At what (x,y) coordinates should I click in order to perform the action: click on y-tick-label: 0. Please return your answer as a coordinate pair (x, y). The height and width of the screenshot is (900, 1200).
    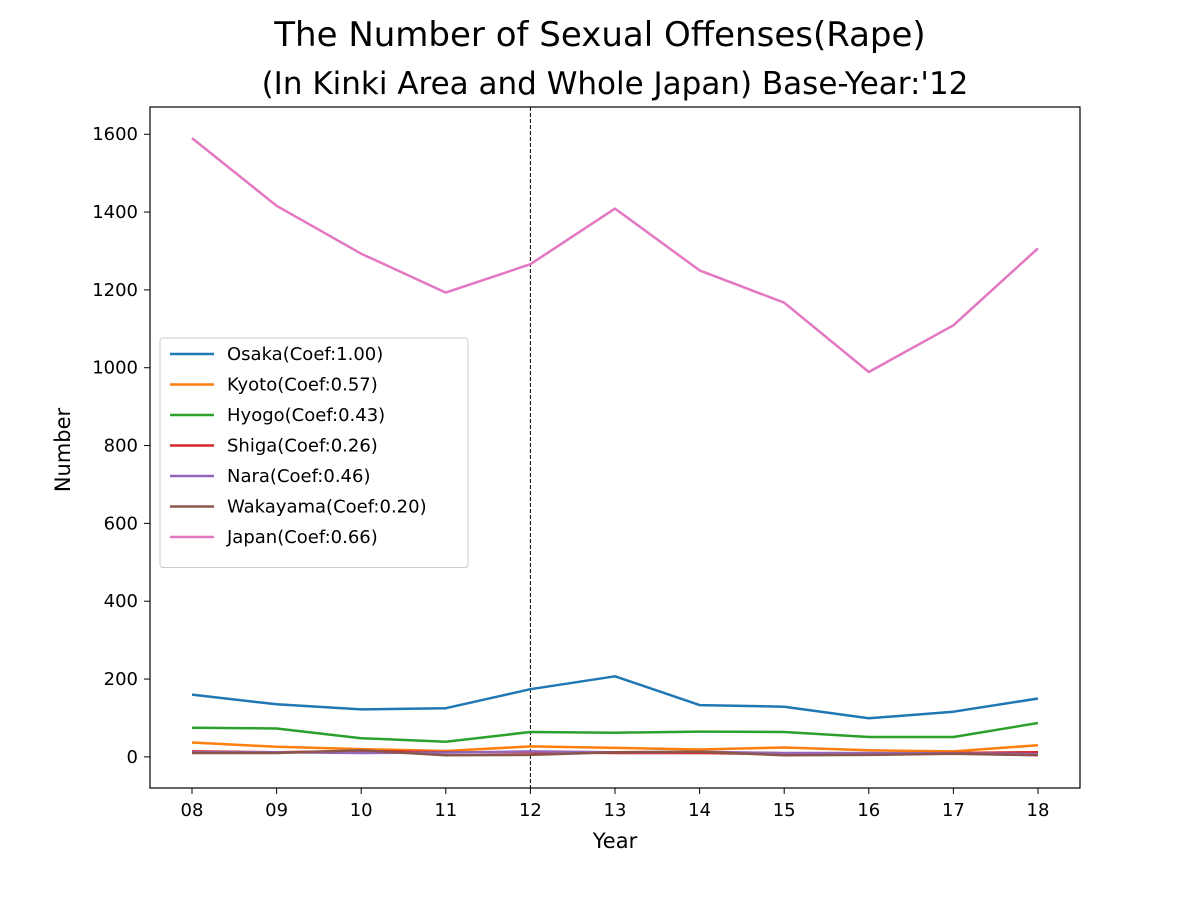
    Looking at the image, I should click on (132, 757).